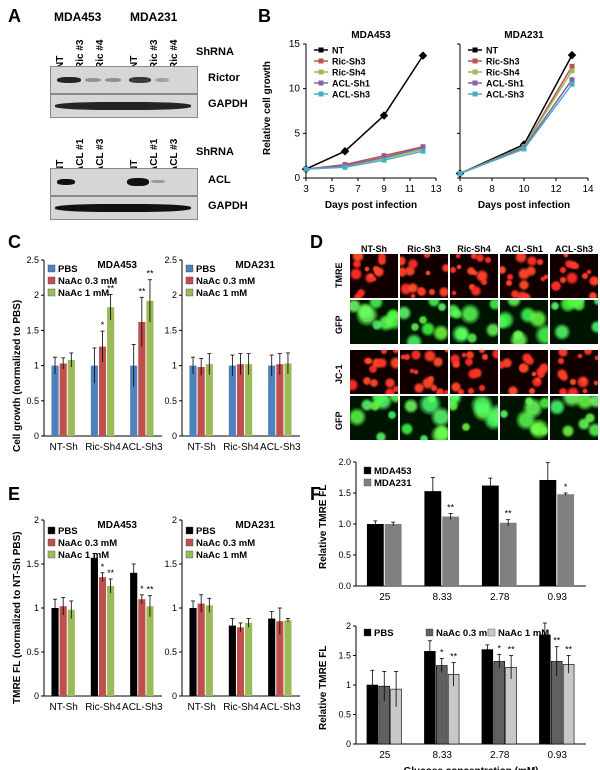 The width and height of the screenshot is (600, 770). Describe the element at coordinates (384, 189) in the screenshot. I see `x-tick-label: 9` at that location.